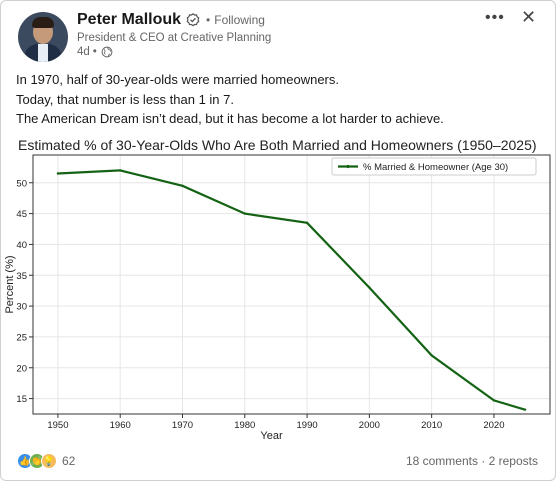 Image resolution: width=556 pixels, height=481 pixels. What do you see at coordinates (471, 461) in the screenshot?
I see `engagement-summary: 18 comments · 2 reposts` at bounding box center [471, 461].